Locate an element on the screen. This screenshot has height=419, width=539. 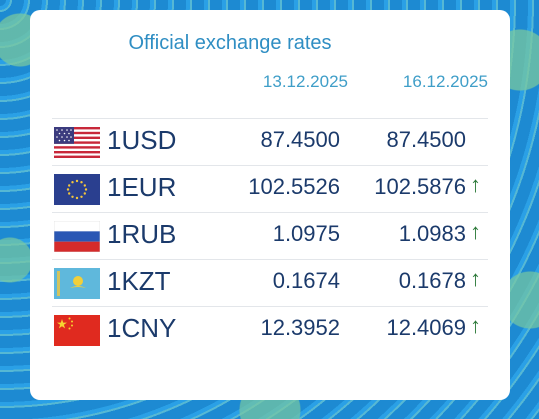
rate-value-date1: 102.5526 is located at coordinates (294, 186).